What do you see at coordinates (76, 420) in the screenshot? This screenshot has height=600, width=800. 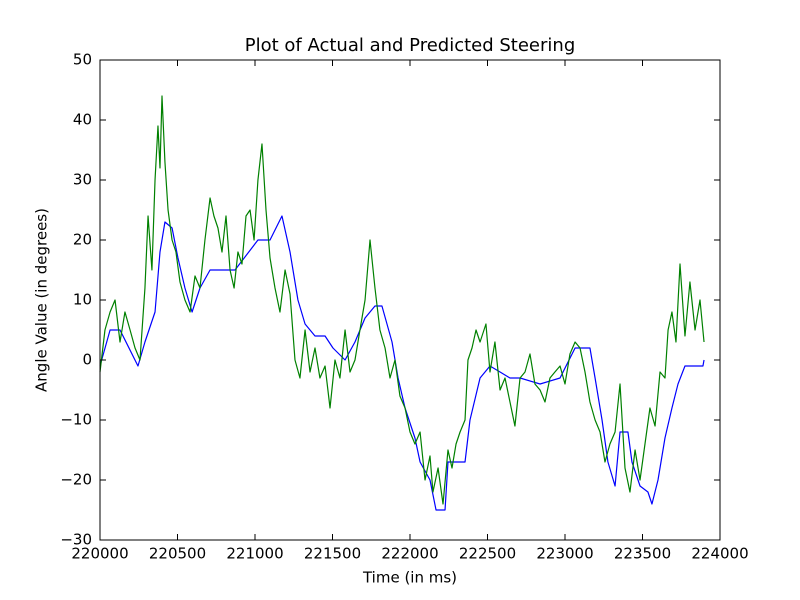 I see `y-tick-label: −10` at bounding box center [76, 420].